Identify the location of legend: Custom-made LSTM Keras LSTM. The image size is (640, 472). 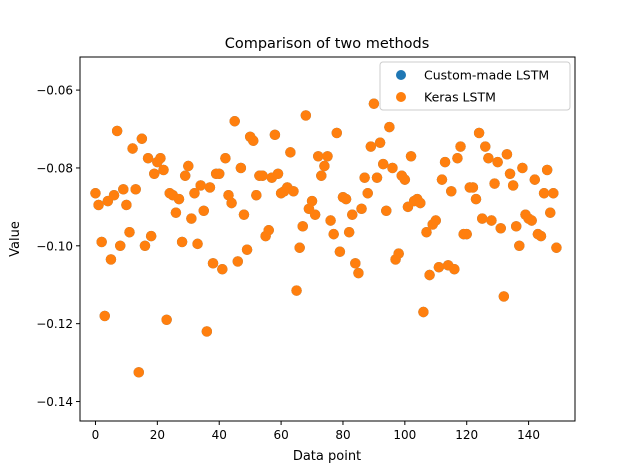
(475, 86).